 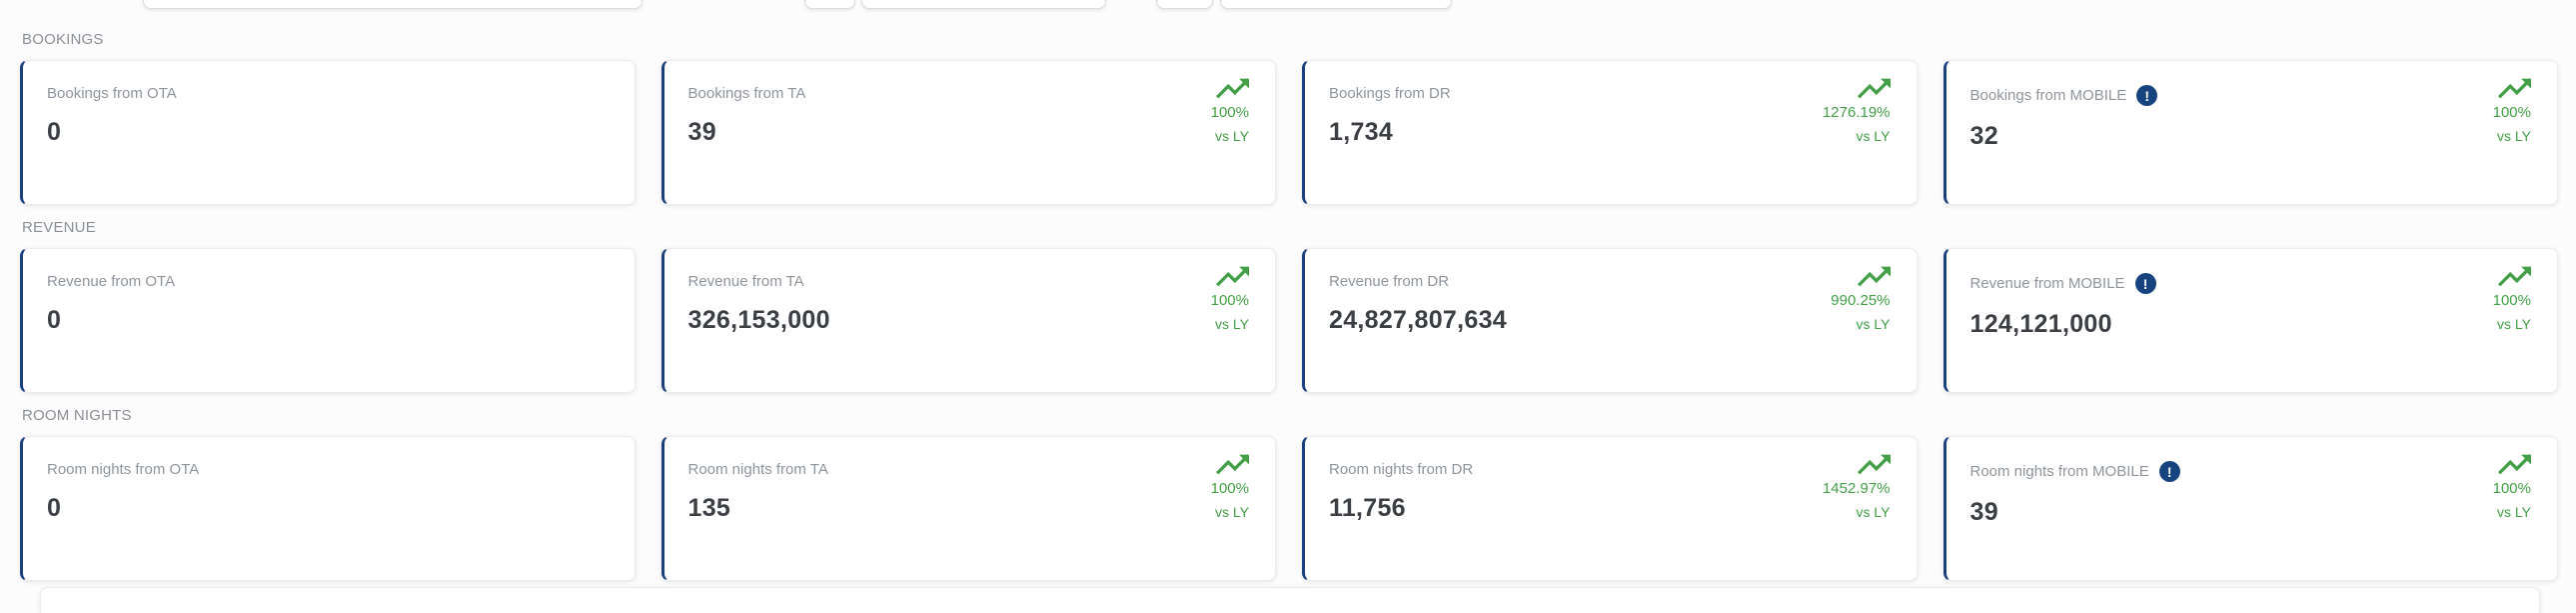 I want to click on trend-block: 990.25% vs LY, so click(x=1861, y=299).